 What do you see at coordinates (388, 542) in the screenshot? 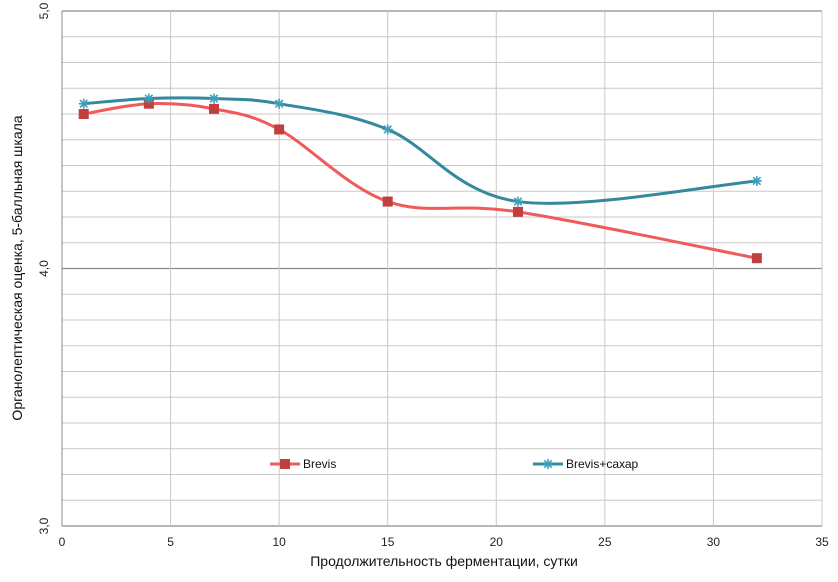
I see `x-tick-label: 15` at bounding box center [388, 542].